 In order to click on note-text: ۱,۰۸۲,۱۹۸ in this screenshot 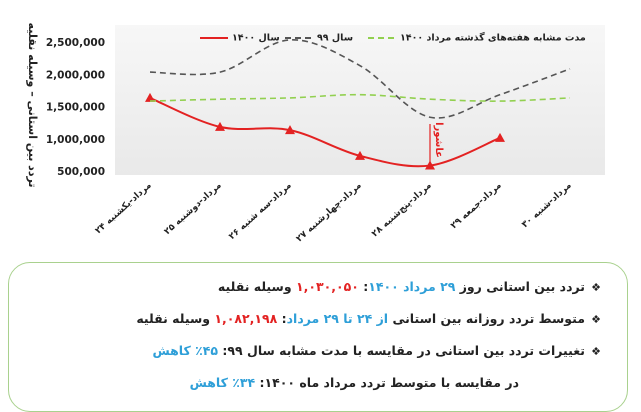, I will do `click(246, 318)`.